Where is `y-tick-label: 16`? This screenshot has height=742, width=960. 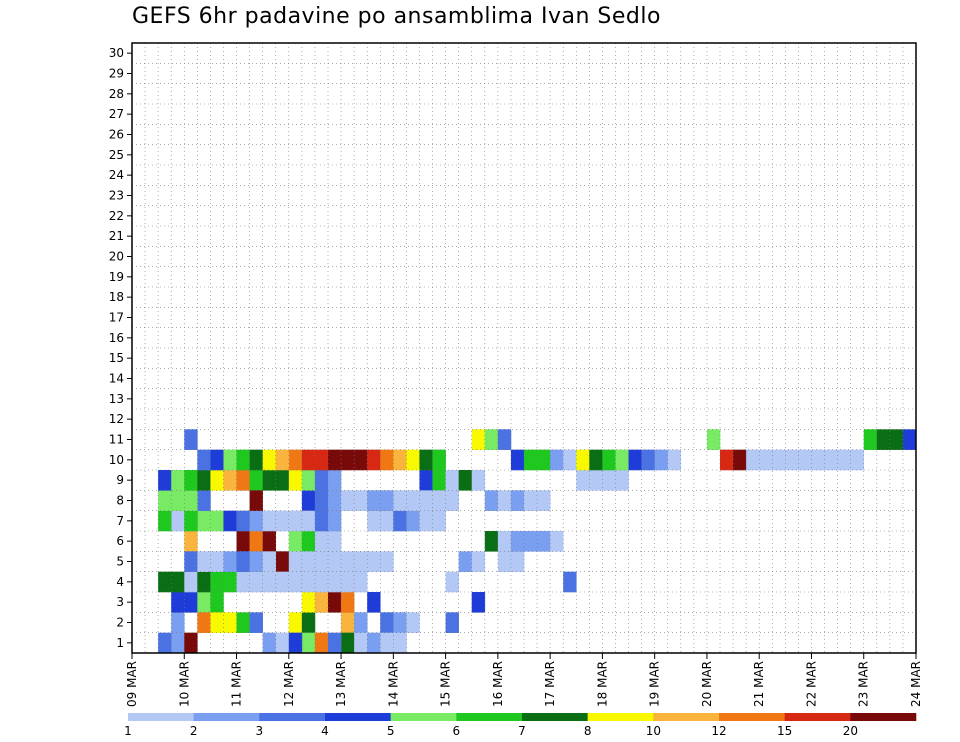
y-tick-label: 16 is located at coordinates (116, 338).